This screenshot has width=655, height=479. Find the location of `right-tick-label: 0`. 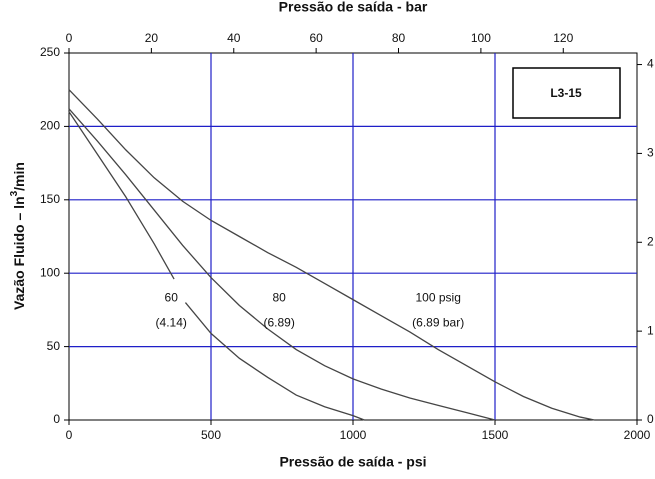

right-tick-label: 0 is located at coordinates (650, 419).